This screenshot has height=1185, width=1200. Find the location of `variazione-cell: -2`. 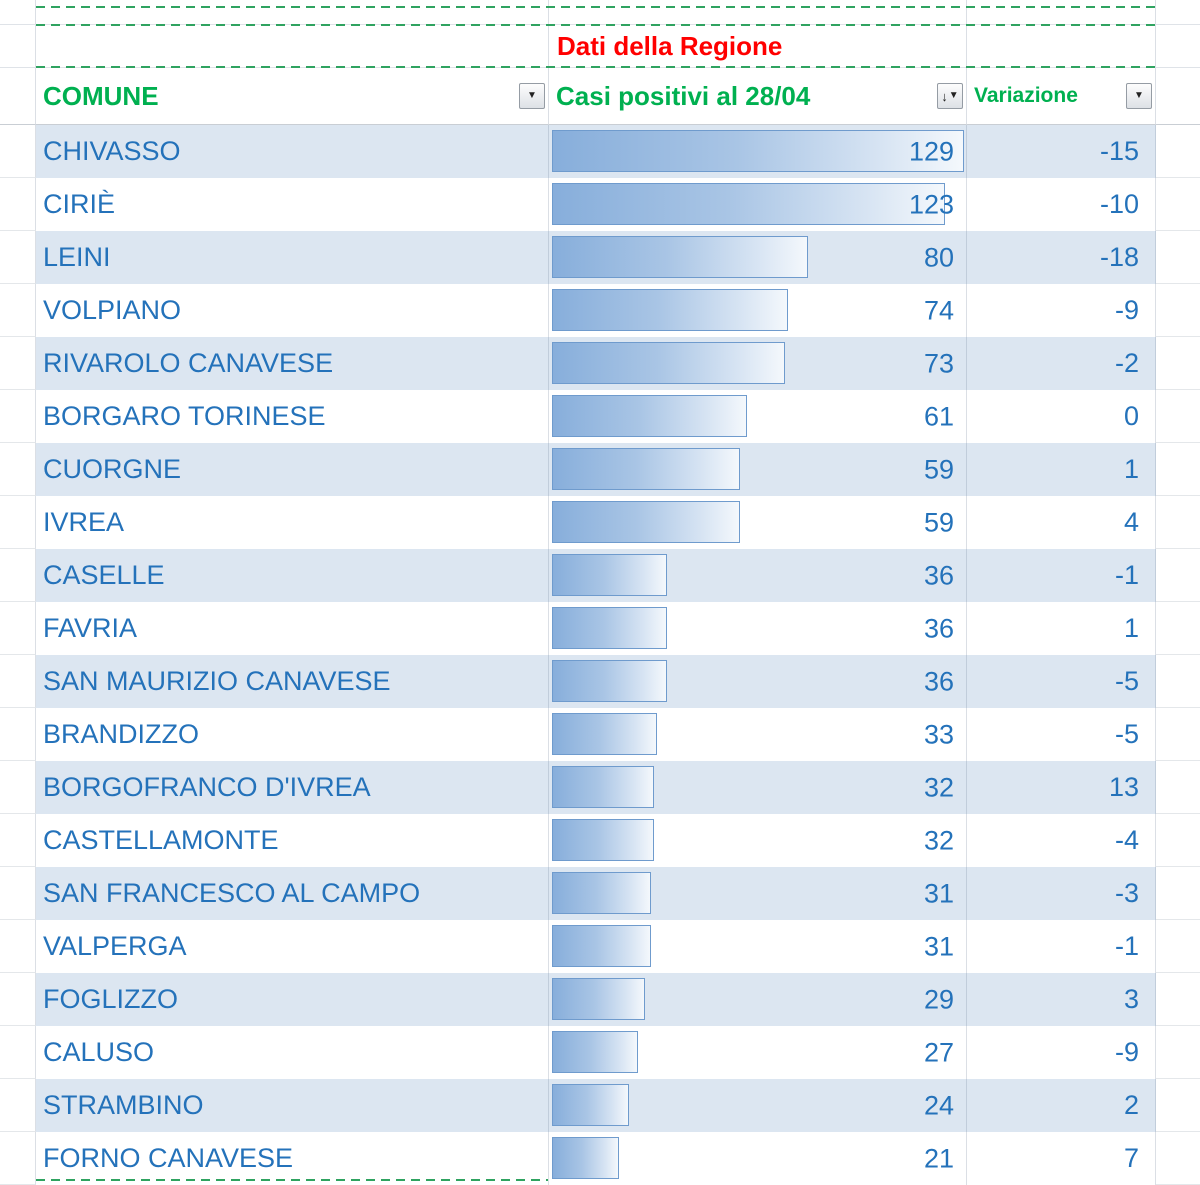

variazione-cell: -2 is located at coordinates (1061, 363).